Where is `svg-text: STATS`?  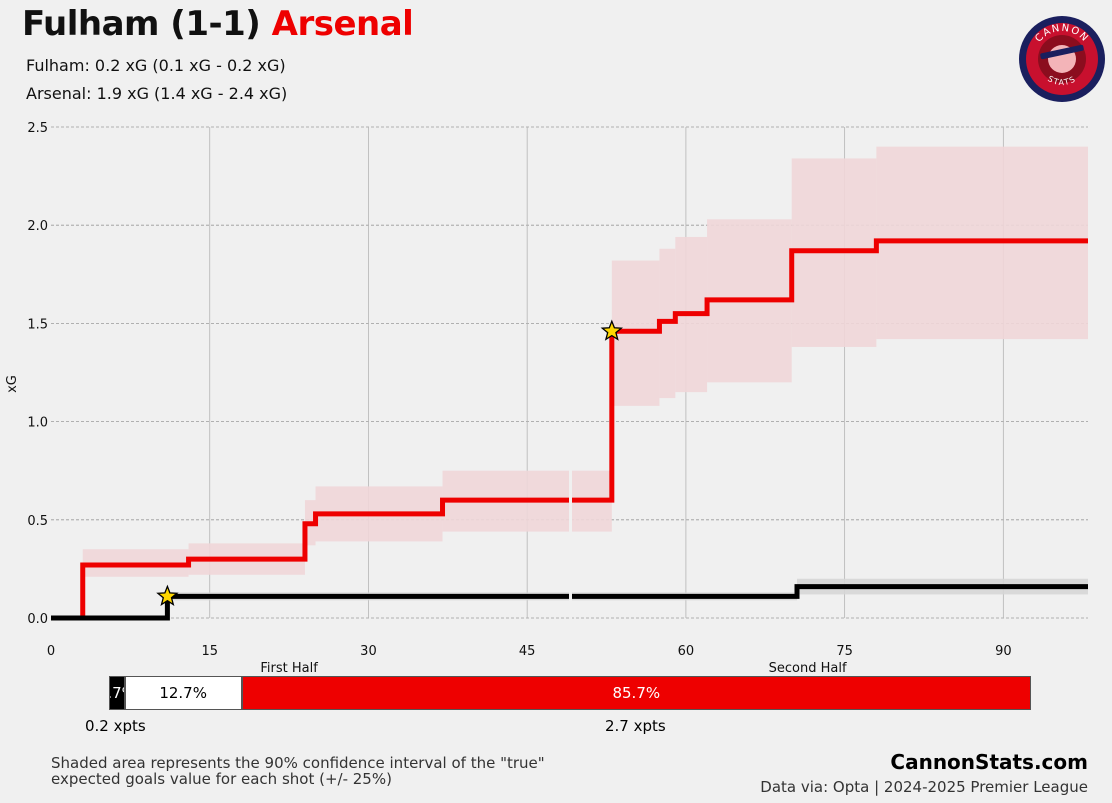 svg-text: STATS is located at coordinates (1062, 80).